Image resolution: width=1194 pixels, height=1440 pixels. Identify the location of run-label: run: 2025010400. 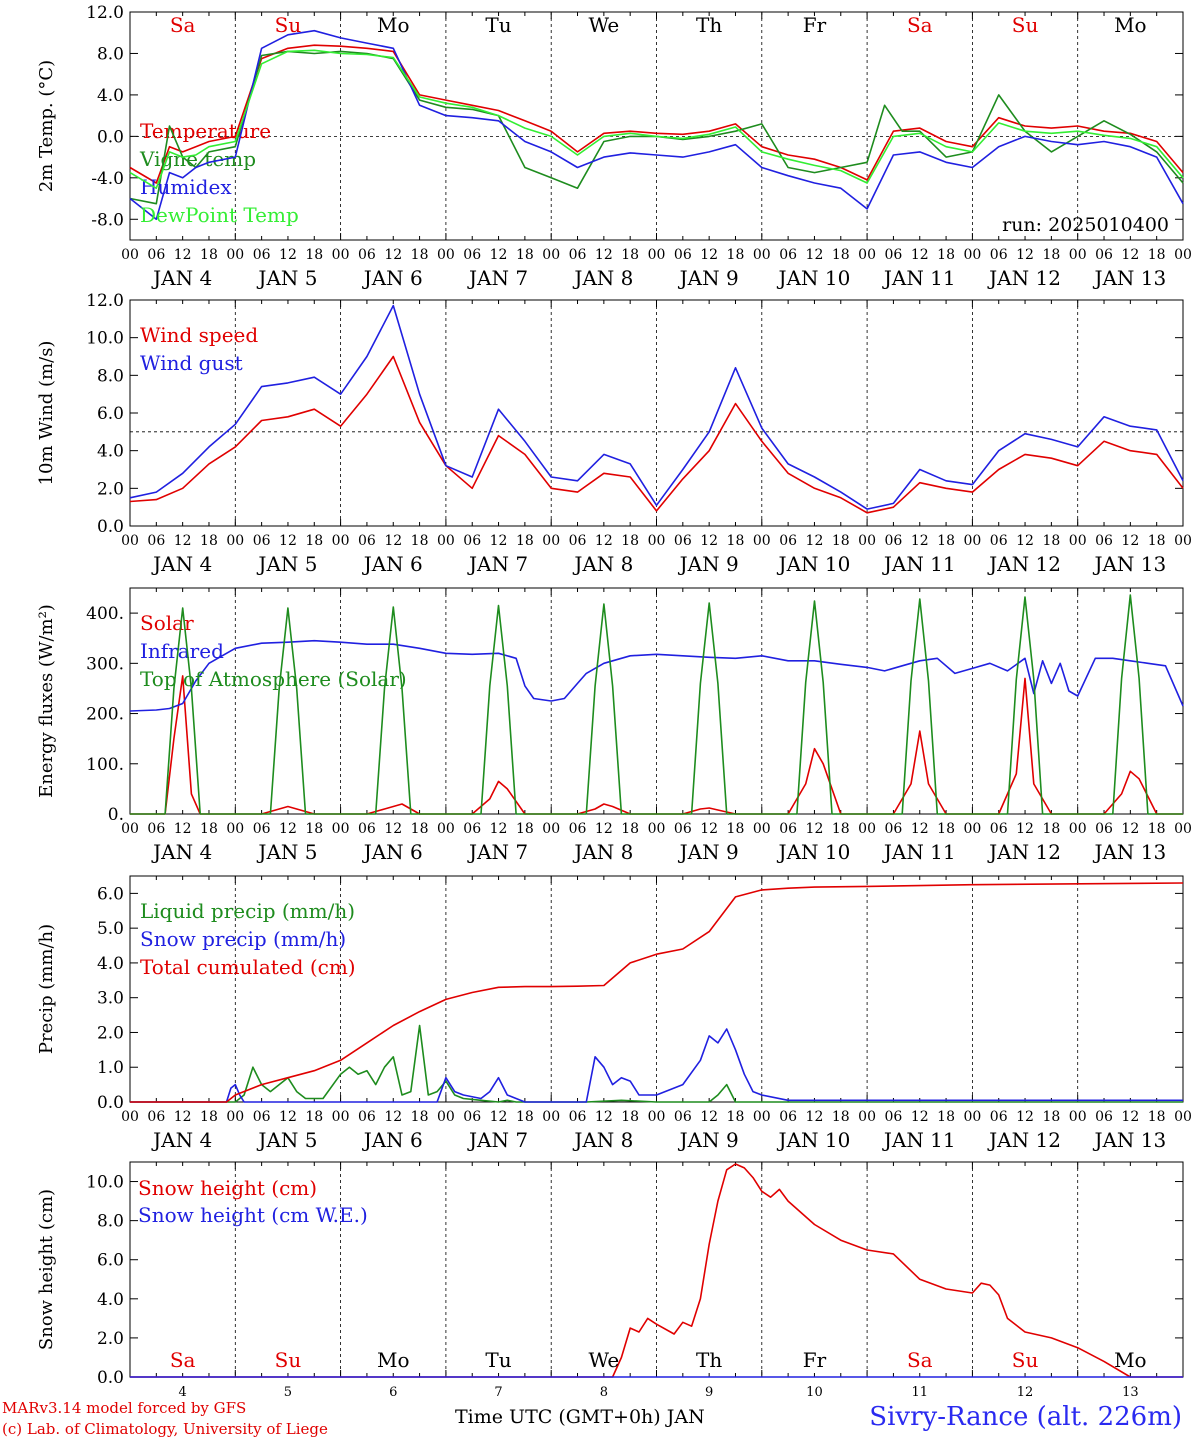
(1085, 225).